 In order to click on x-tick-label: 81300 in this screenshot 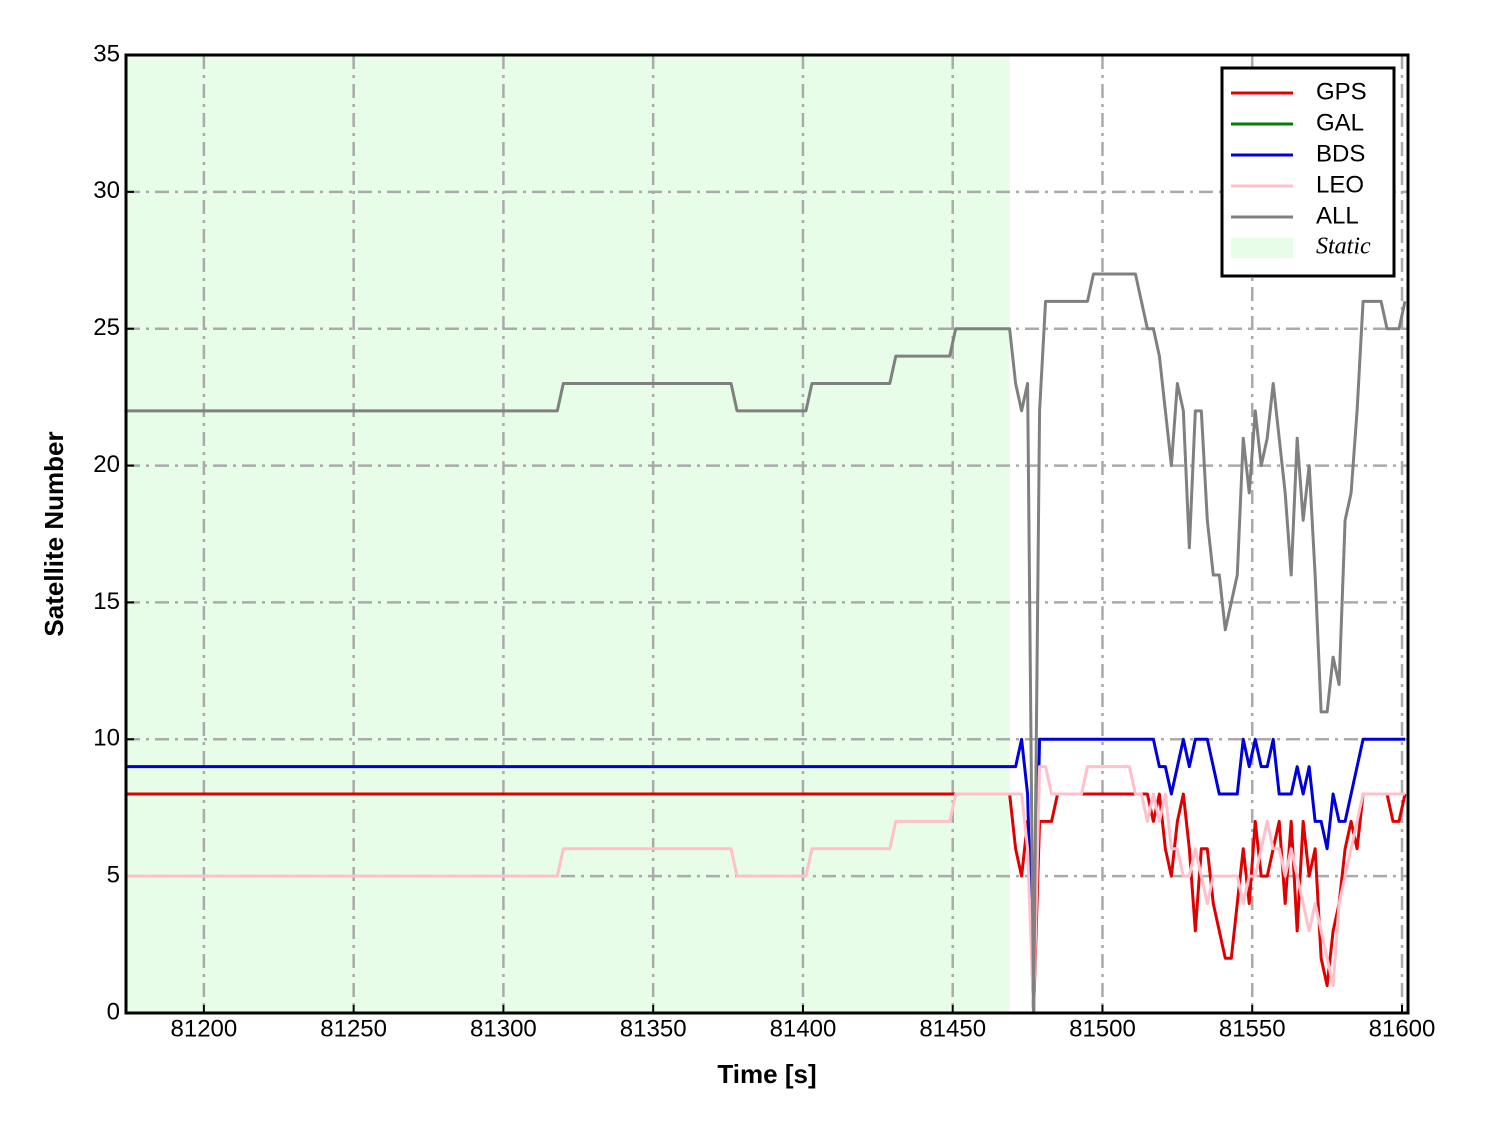, I will do `click(503, 1028)`.